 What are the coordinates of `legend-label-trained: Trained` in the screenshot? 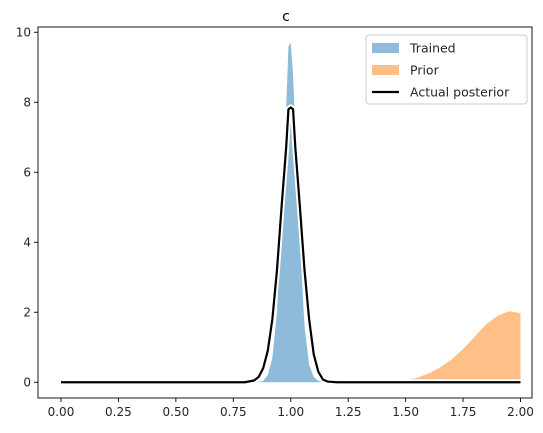 It's located at (432, 48).